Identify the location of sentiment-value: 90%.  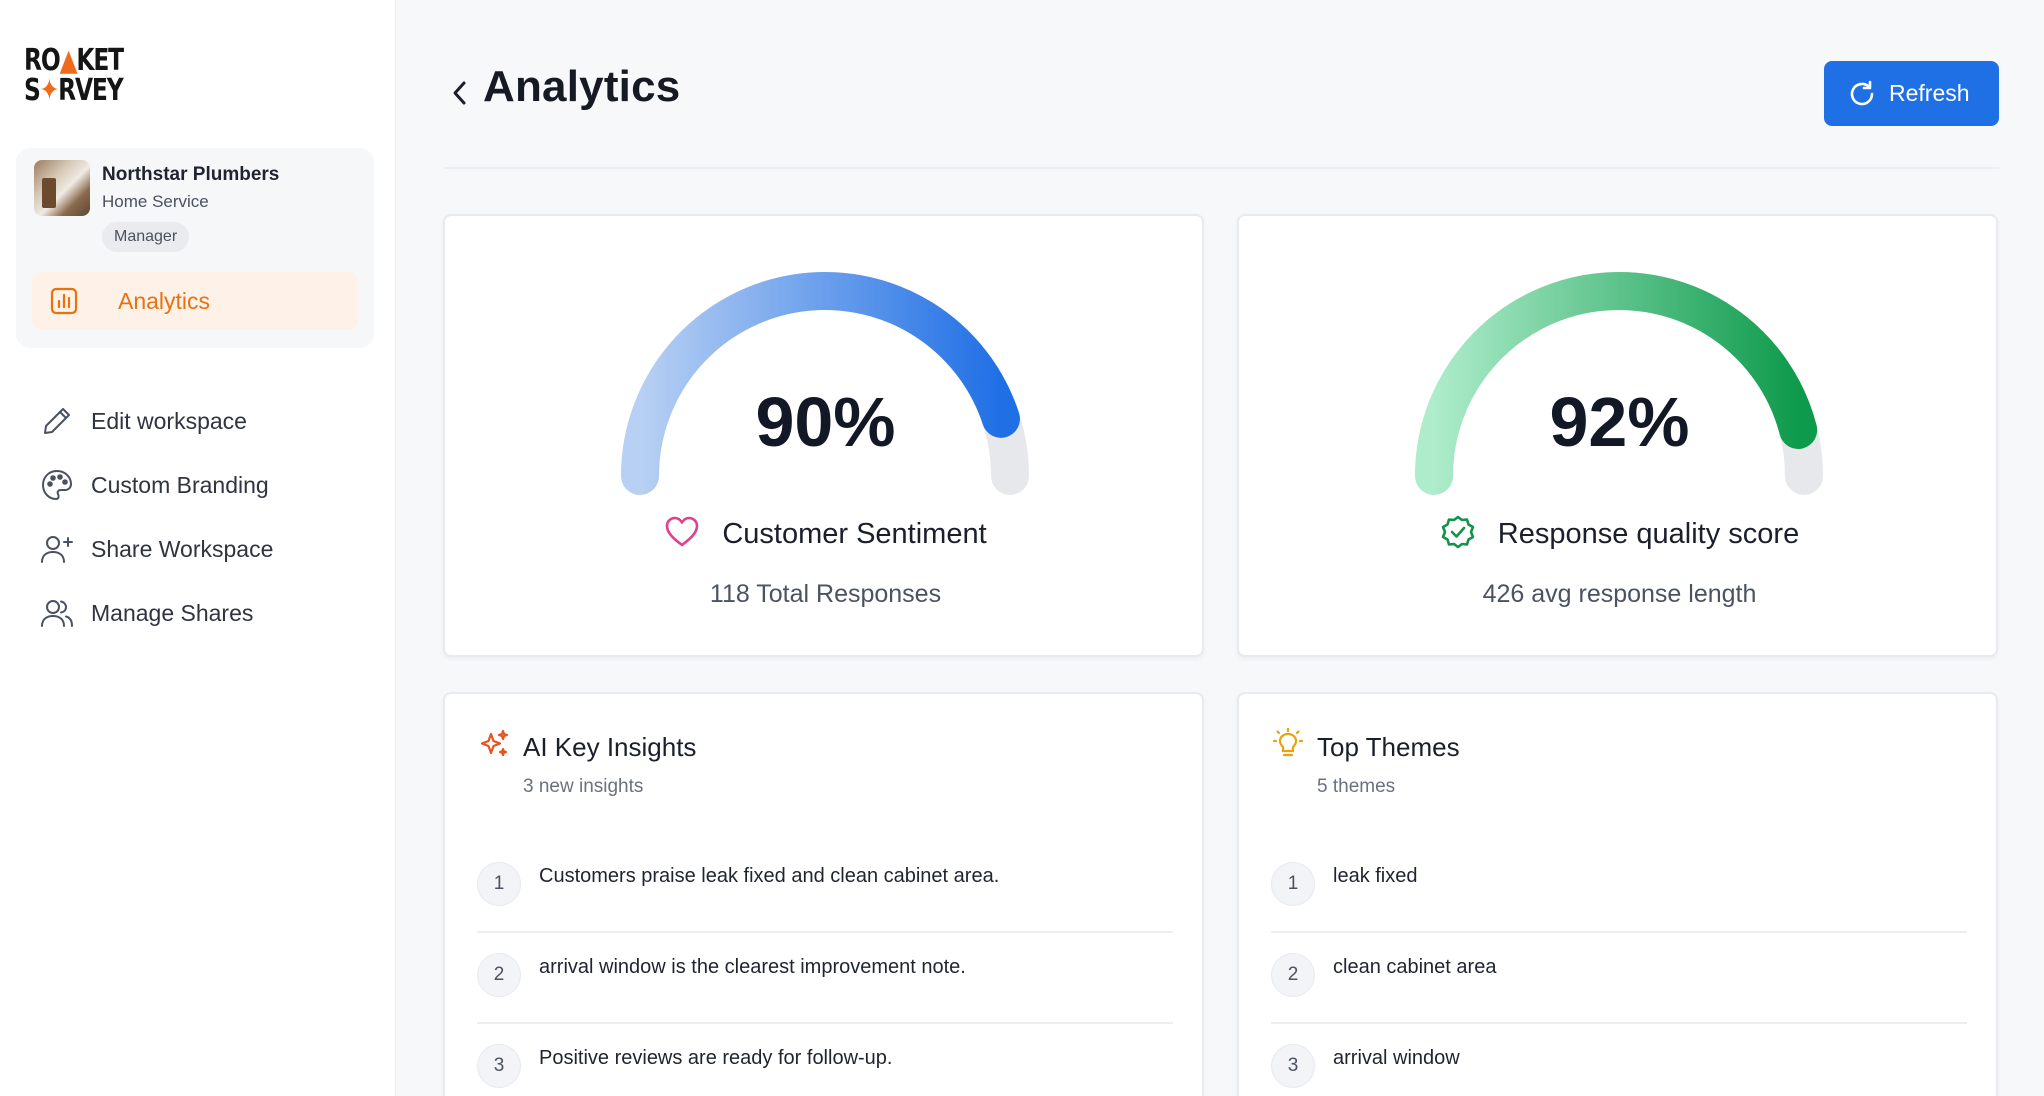
(825, 422).